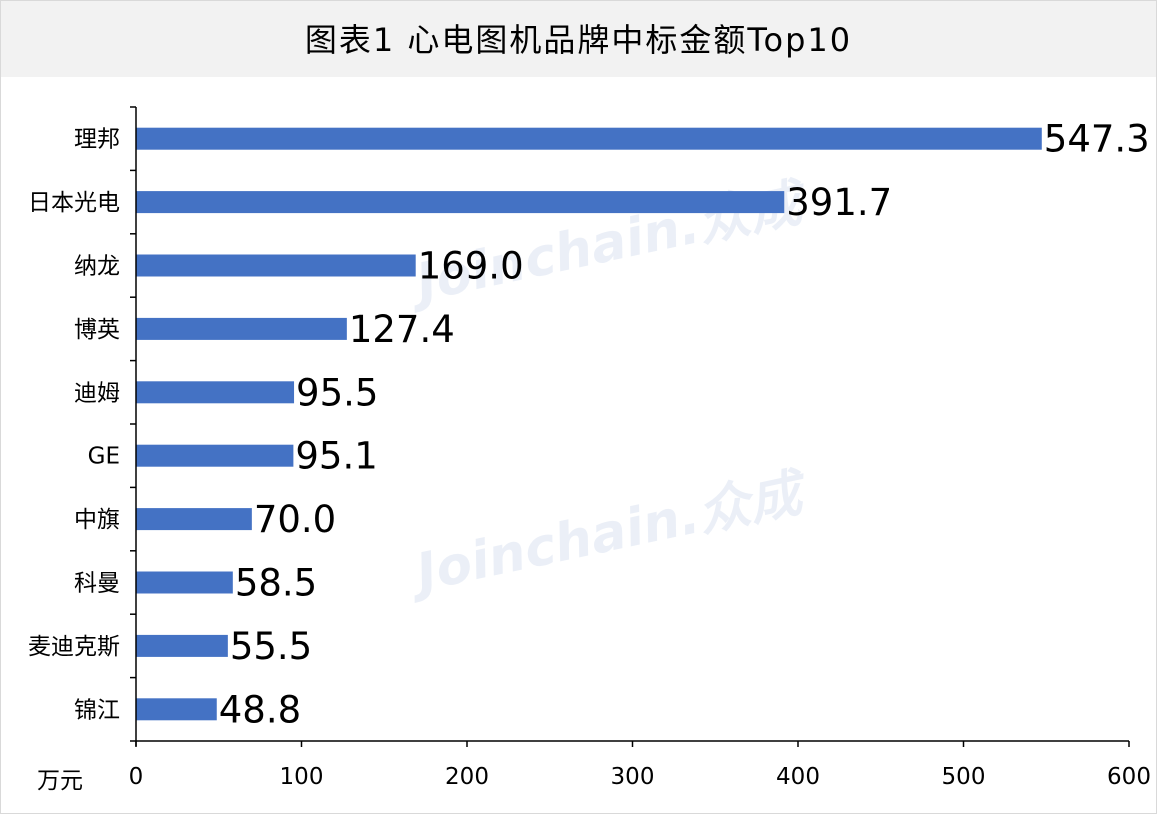 This screenshot has height=814, width=1157. Describe the element at coordinates (337, 392) in the screenshot. I see `data-label: 95.5` at that location.